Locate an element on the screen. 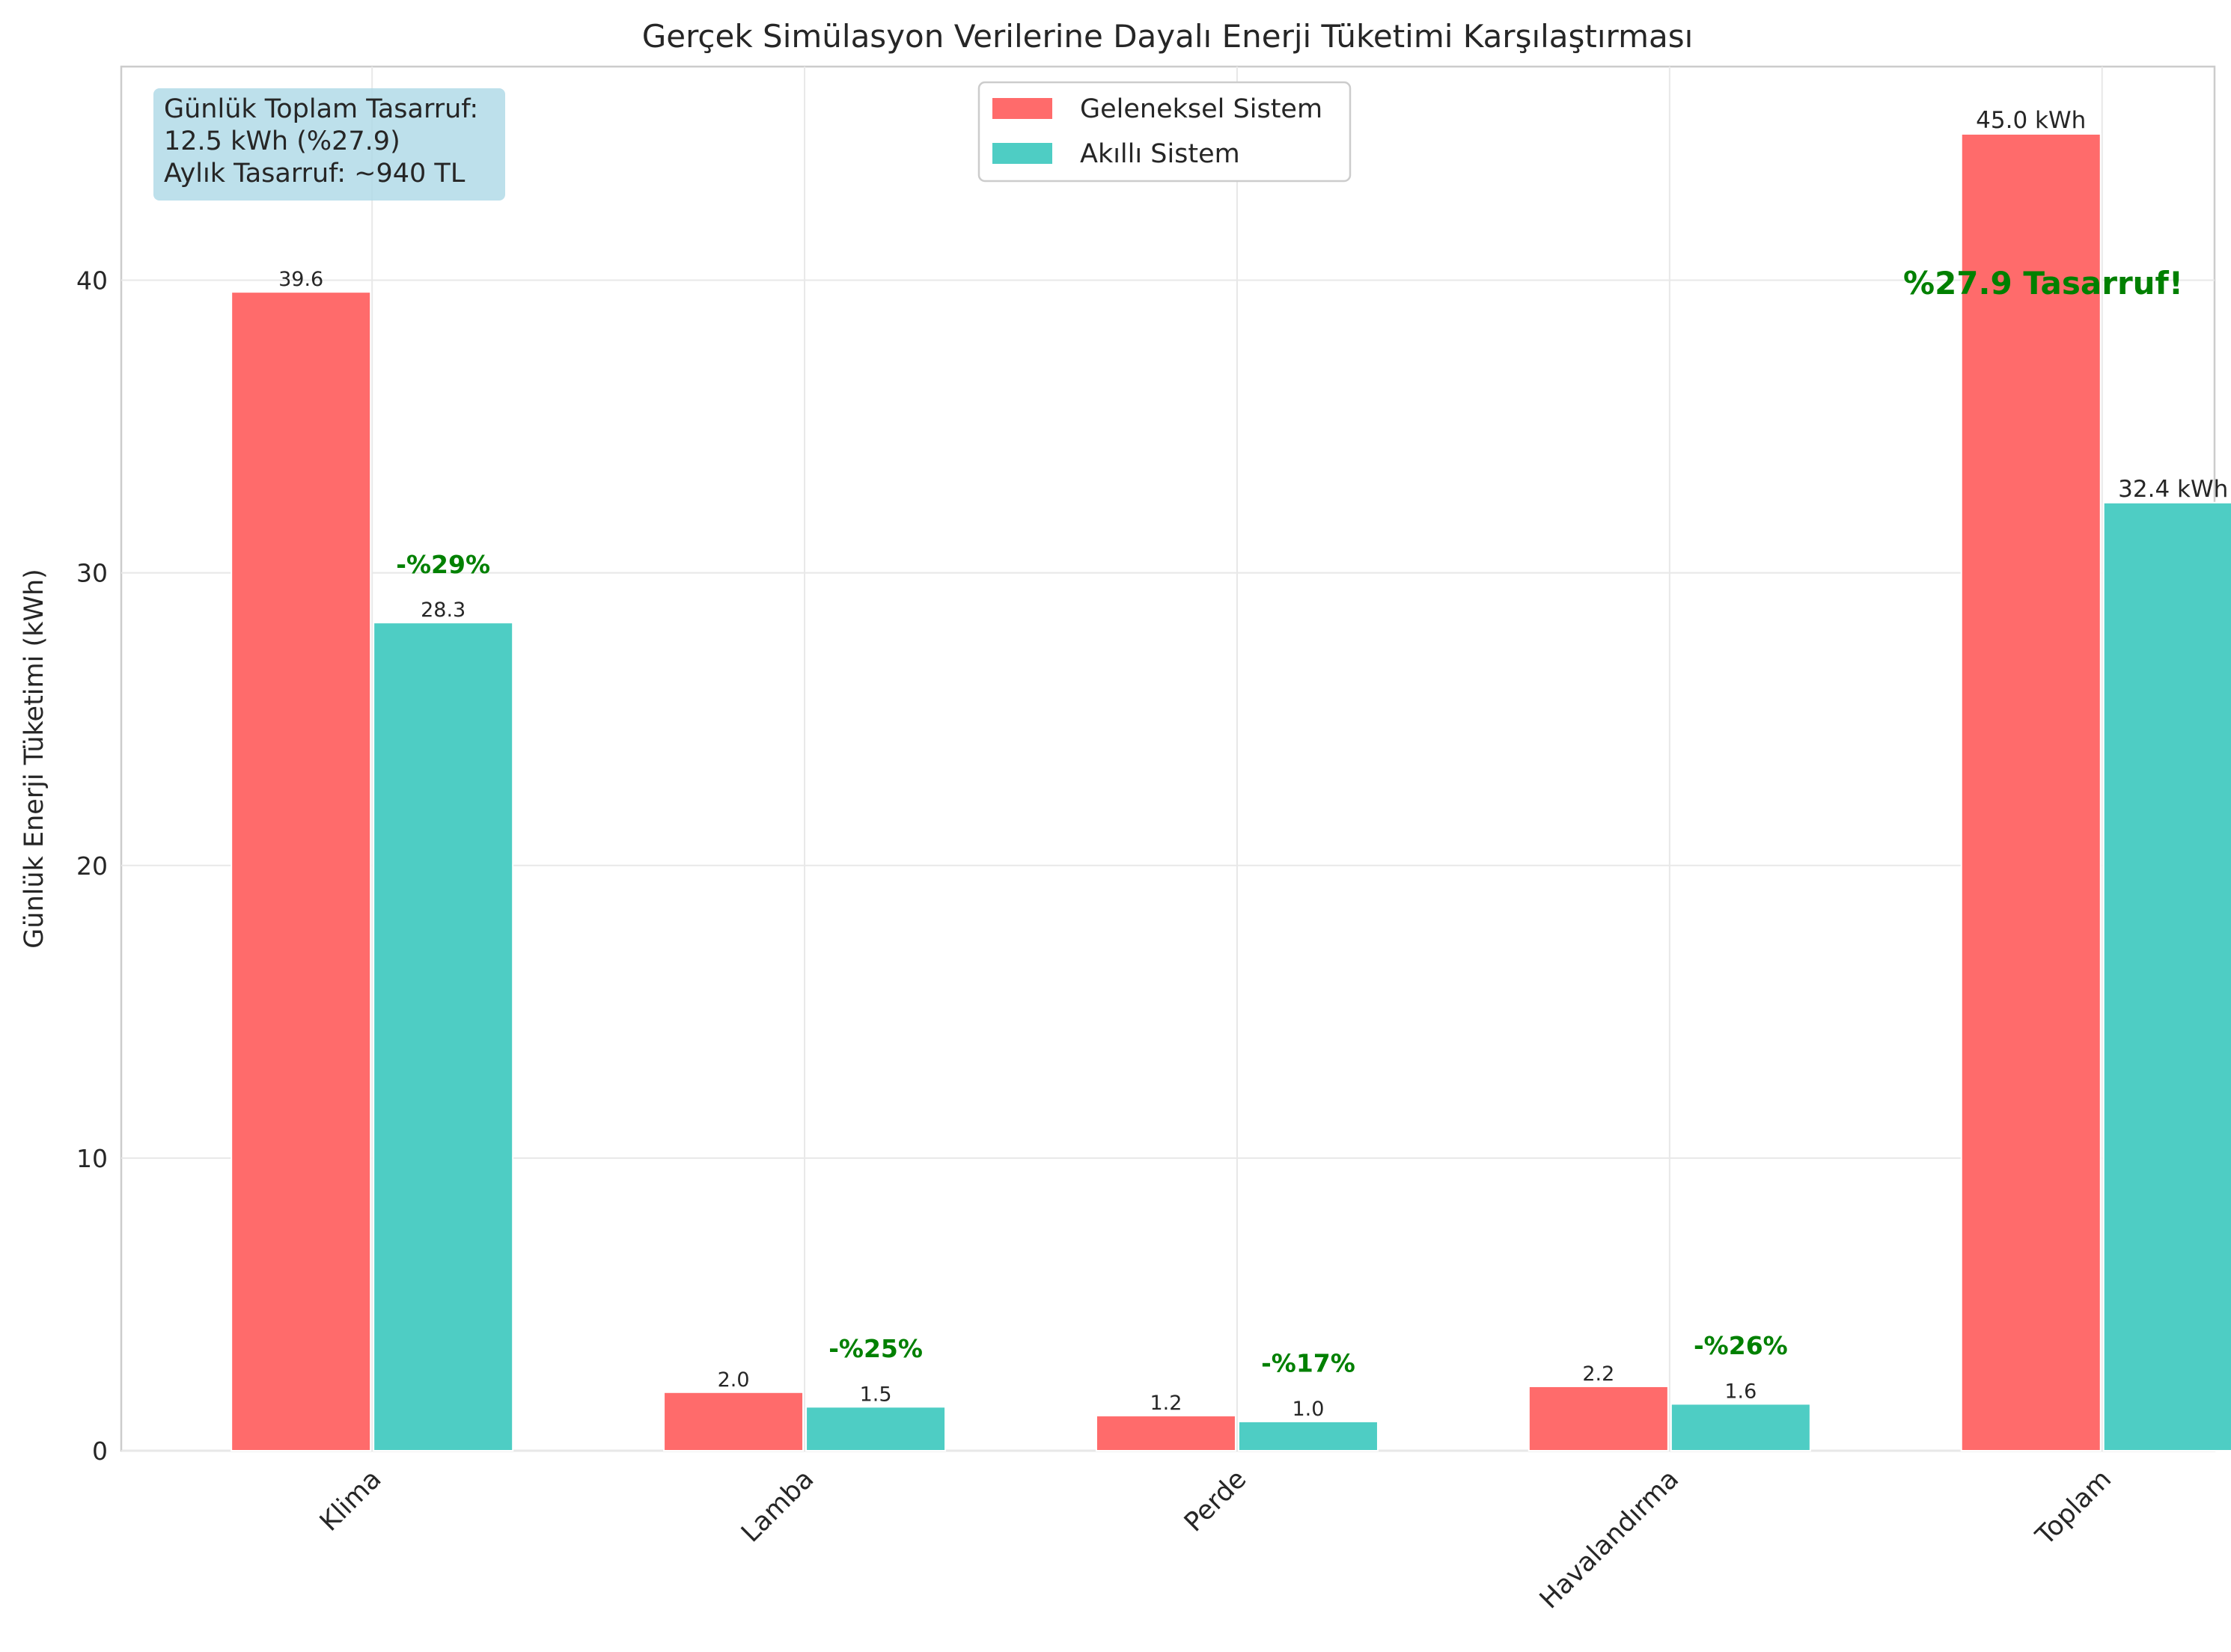  info-box-line-2: 12.5 kWh (%27.9) is located at coordinates (282, 141).